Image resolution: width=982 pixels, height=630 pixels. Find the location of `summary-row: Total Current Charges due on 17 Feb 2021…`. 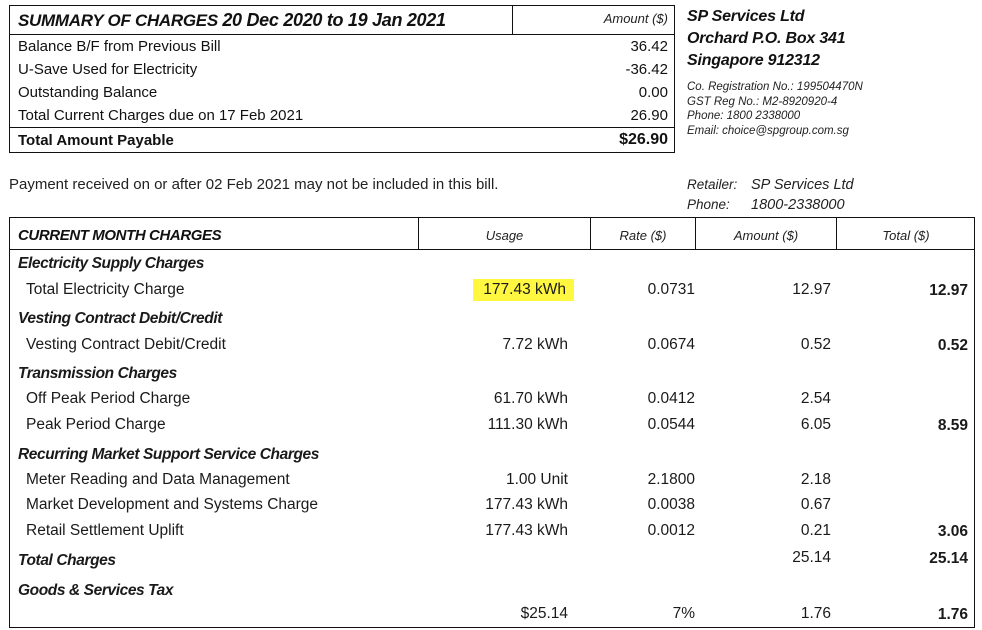

summary-row: Total Current Charges due on 17 Feb 2021… is located at coordinates (343, 115).